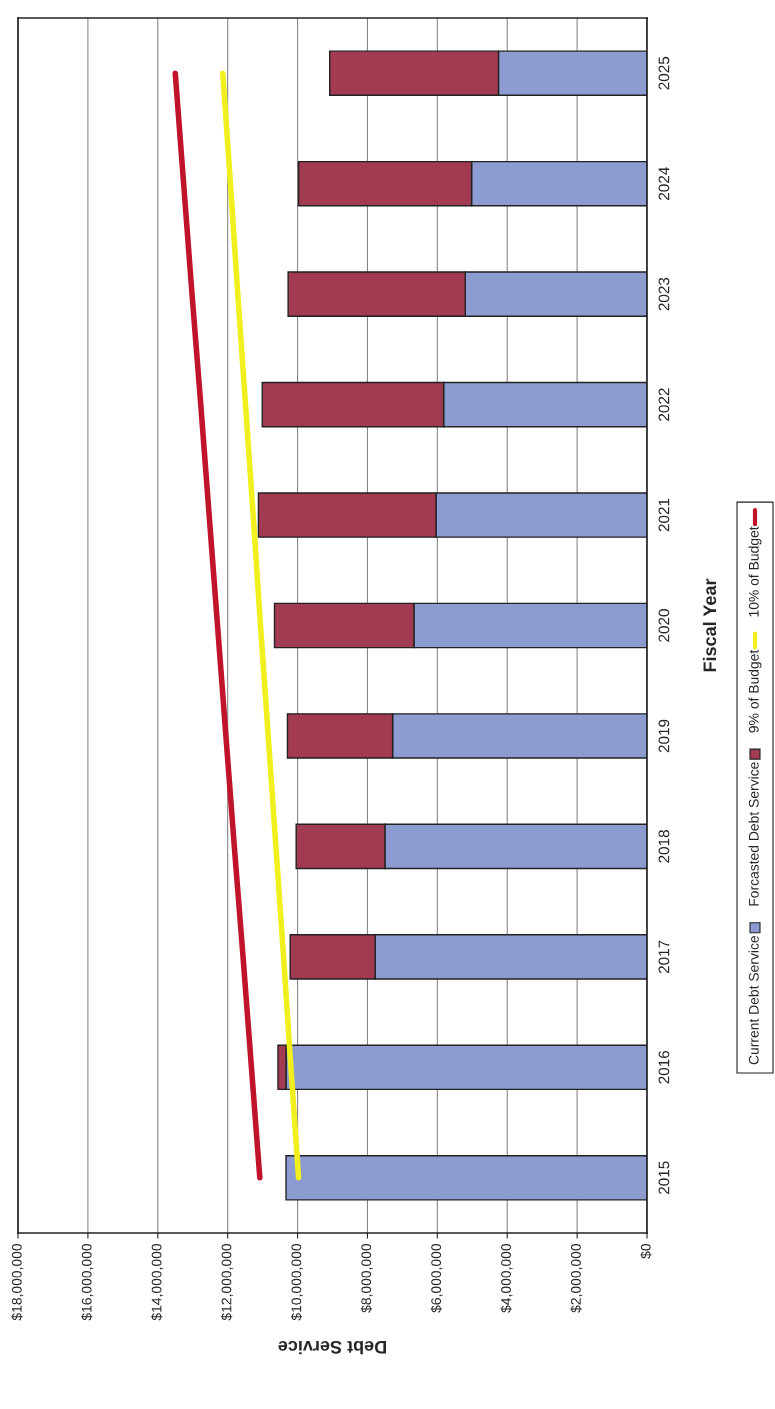  Describe the element at coordinates (436, 1278) in the screenshot. I see `x-tick-label: $6,000,000` at that location.